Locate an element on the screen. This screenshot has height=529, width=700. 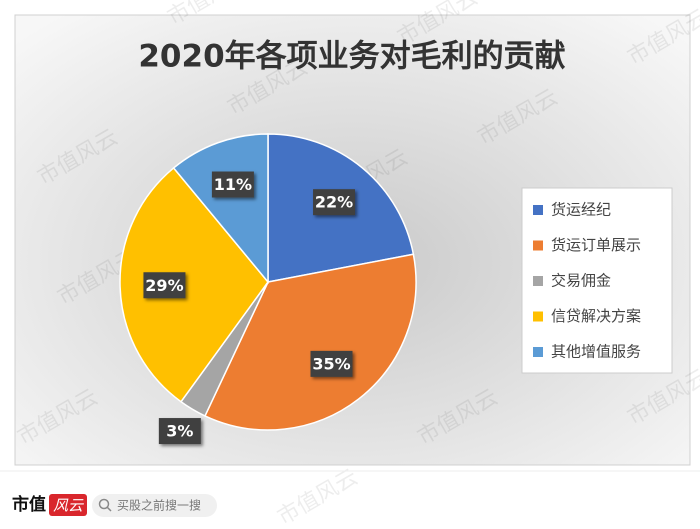
brand-accent: 风云 is located at coordinates (68, 506).